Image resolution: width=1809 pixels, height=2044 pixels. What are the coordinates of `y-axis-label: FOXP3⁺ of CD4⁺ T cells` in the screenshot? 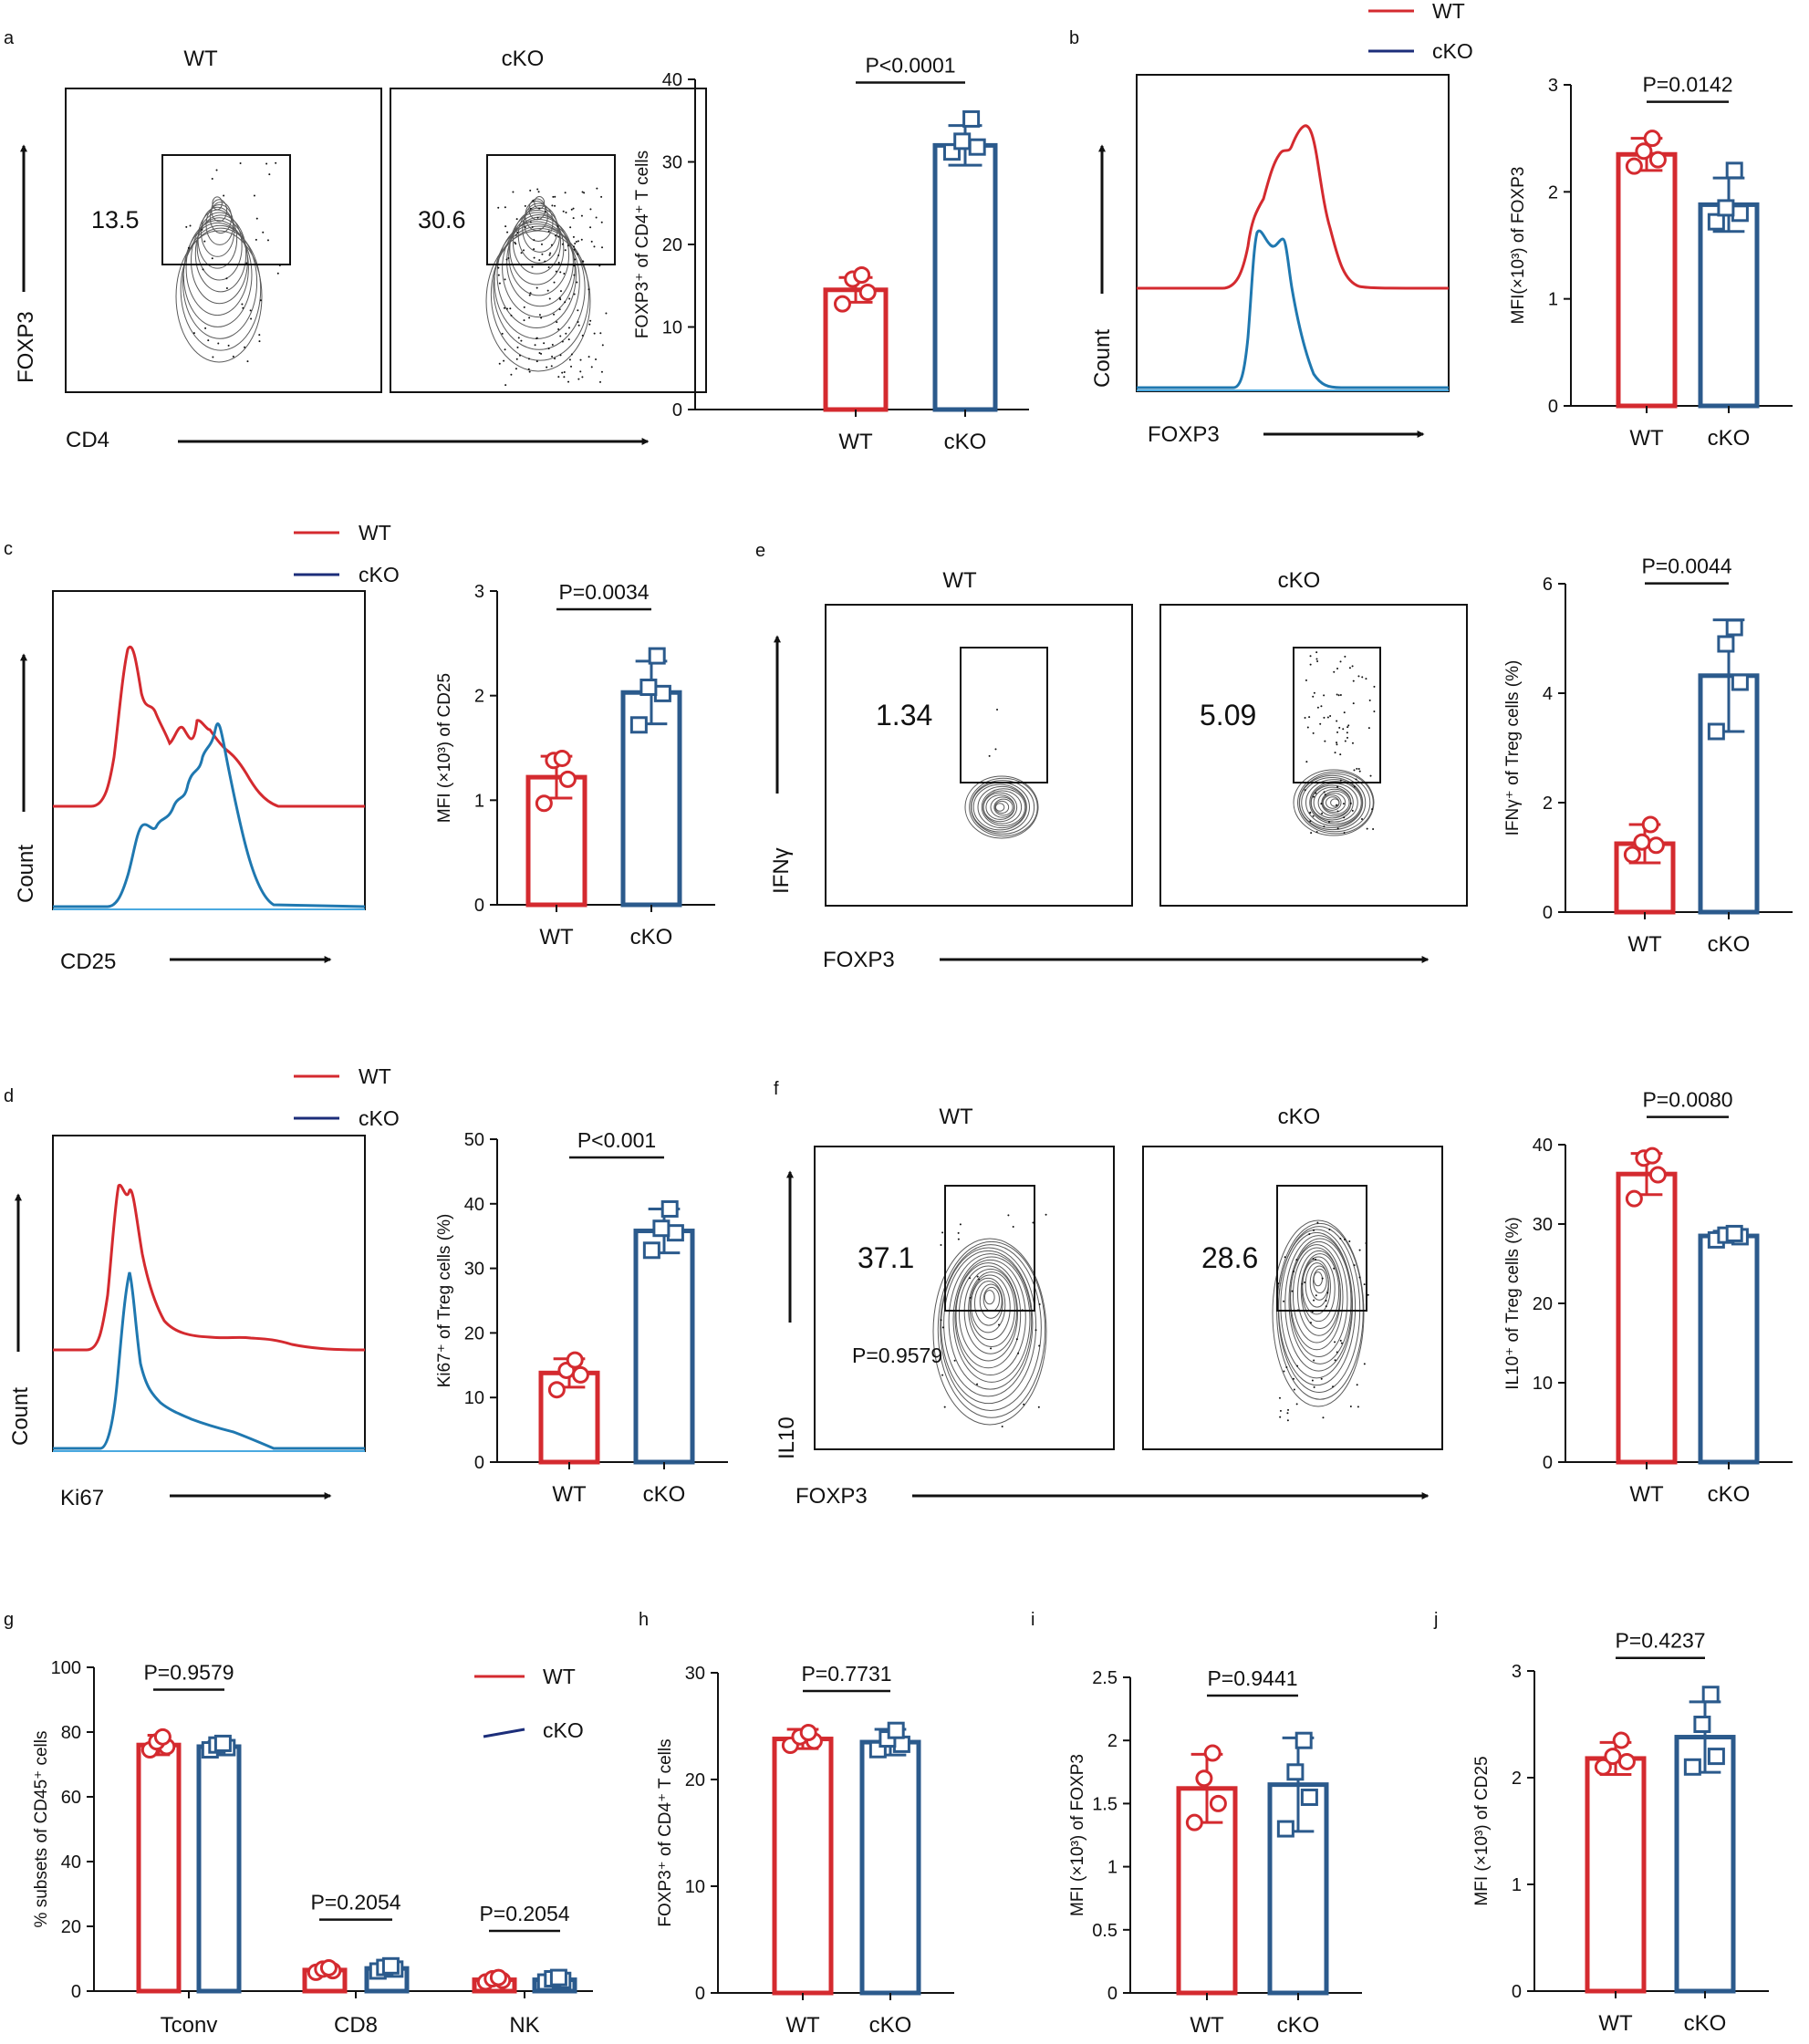 It's located at (643, 244).